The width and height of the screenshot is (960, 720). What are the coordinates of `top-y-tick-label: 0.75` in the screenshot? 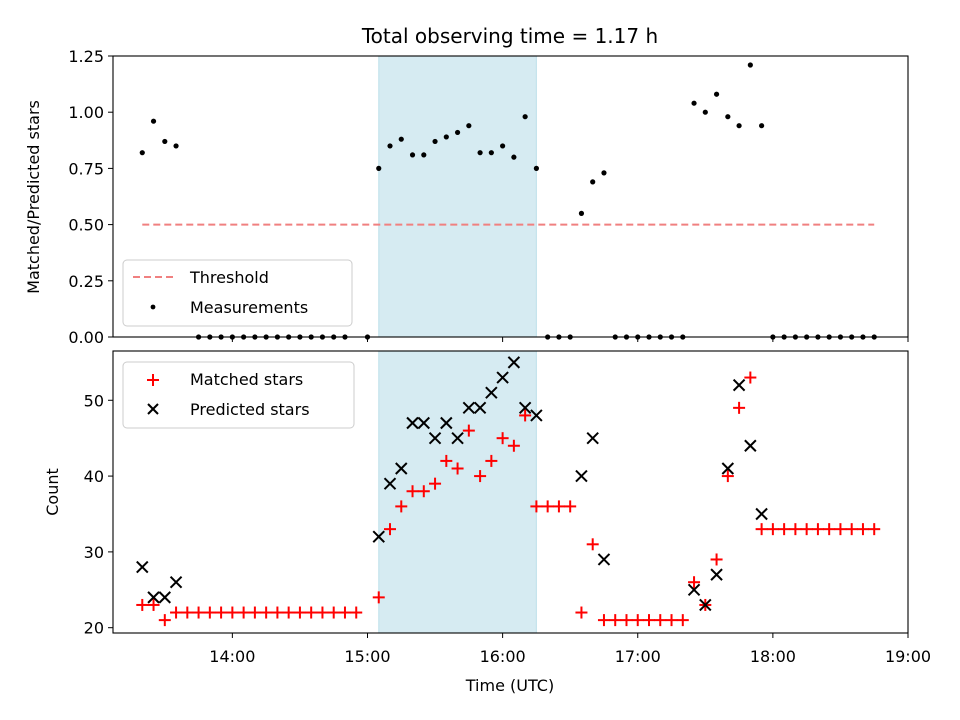 It's located at (86, 168).